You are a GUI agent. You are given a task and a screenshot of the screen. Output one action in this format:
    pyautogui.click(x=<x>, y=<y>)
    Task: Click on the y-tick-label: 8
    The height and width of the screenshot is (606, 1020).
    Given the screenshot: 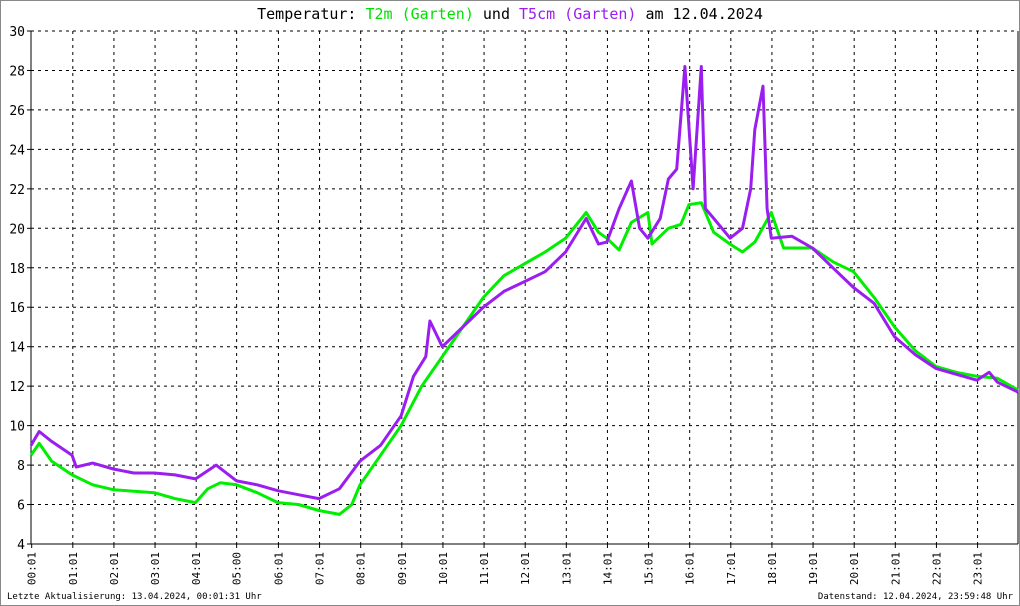 What is the action you would take?
    pyautogui.click(x=21, y=466)
    